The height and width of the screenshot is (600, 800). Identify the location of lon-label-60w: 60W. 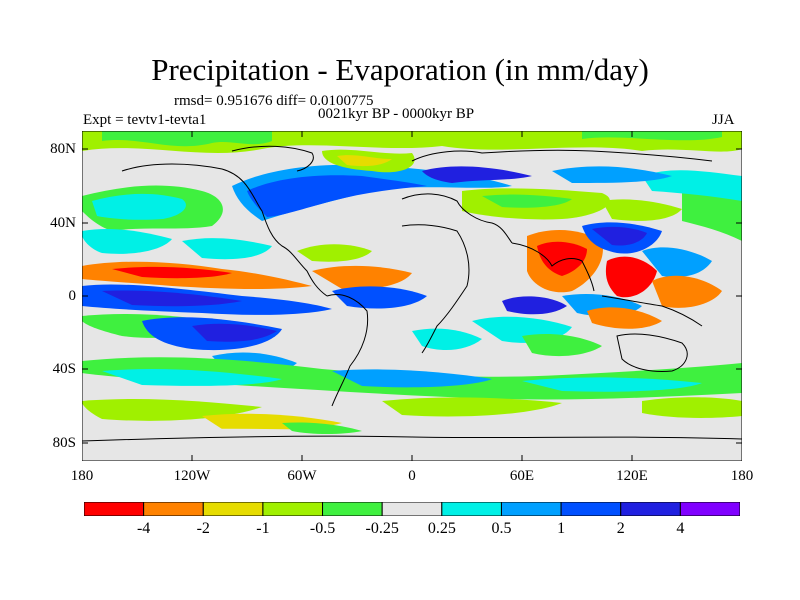
(302, 476).